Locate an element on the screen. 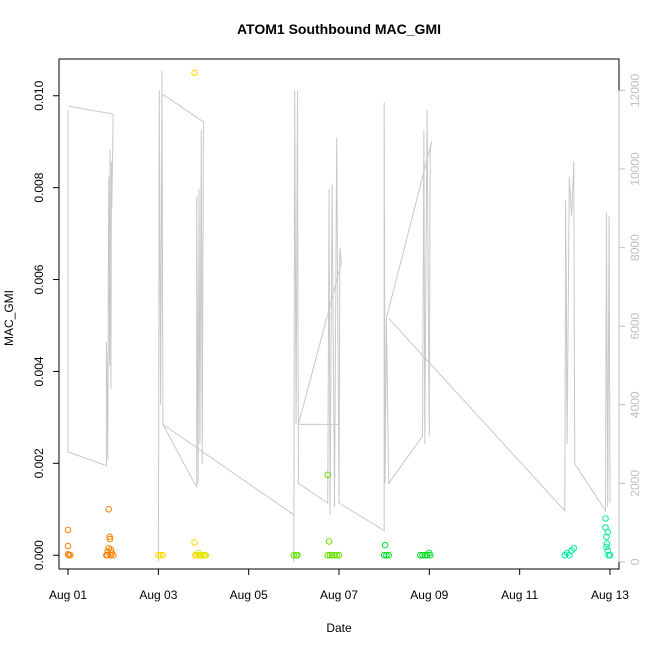 Image resolution: width=650 pixels, height=650 pixels. y-tick-label: 0.000 is located at coordinates (39, 555).